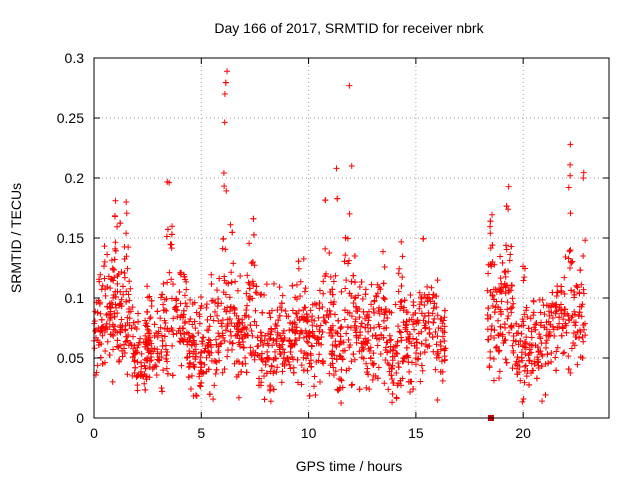 The width and height of the screenshot is (640, 480). What do you see at coordinates (201, 433) in the screenshot?
I see `x-tick-label: 5` at bounding box center [201, 433].